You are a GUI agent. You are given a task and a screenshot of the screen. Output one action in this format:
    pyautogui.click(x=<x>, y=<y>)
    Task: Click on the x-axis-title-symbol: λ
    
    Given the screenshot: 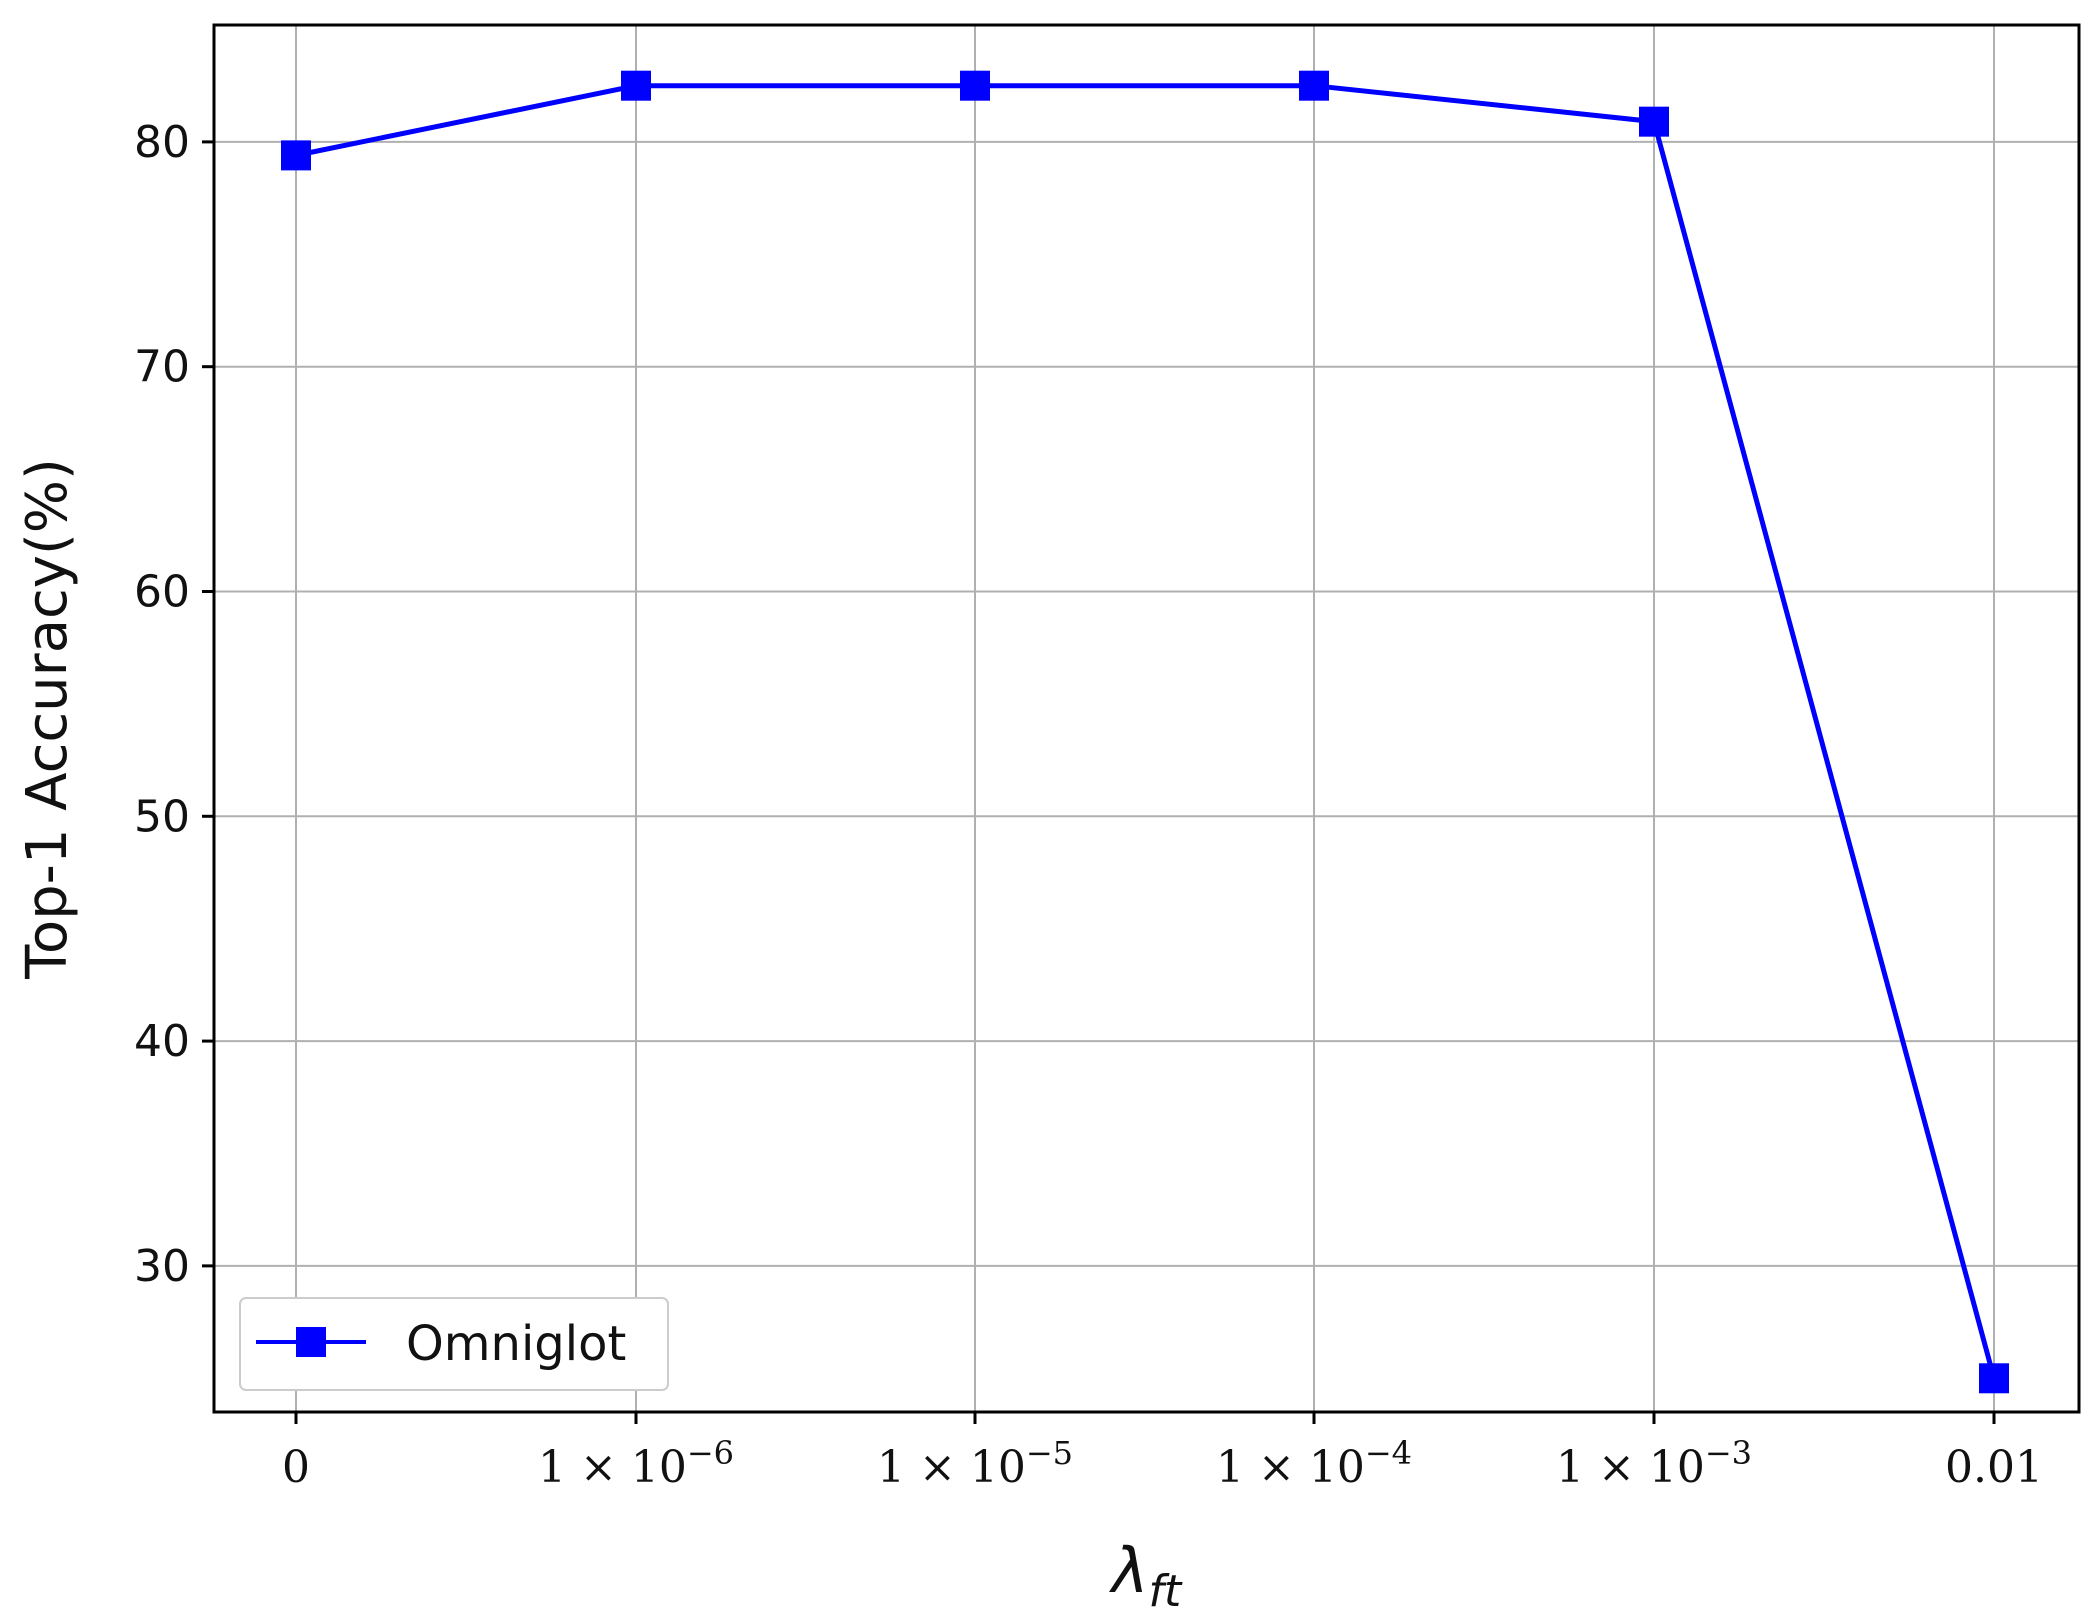 What is the action you would take?
    pyautogui.click(x=1129, y=1570)
    